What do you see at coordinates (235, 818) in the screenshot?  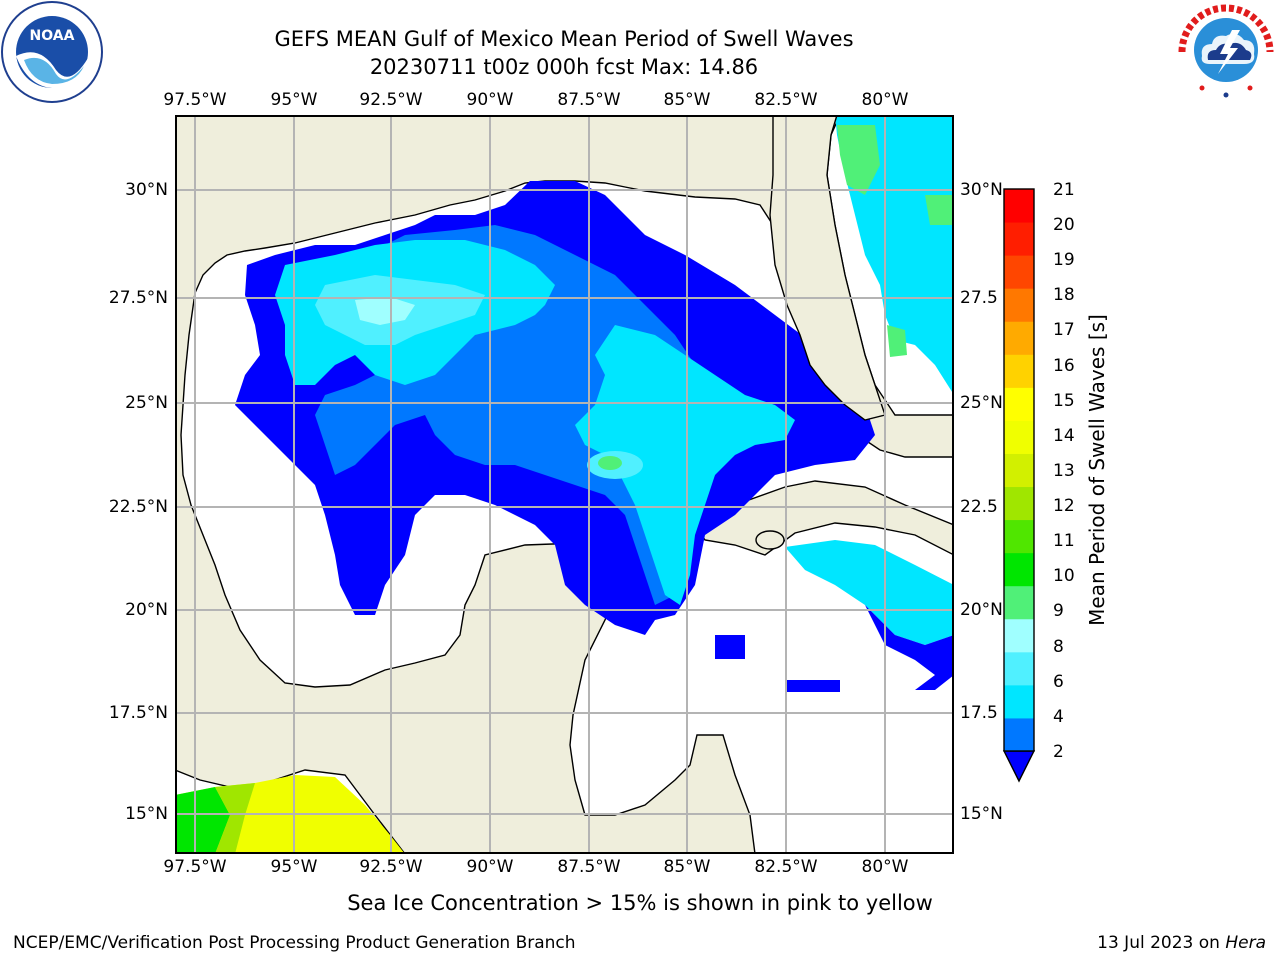 I see `pacific-swell-lightgreen` at bounding box center [235, 818].